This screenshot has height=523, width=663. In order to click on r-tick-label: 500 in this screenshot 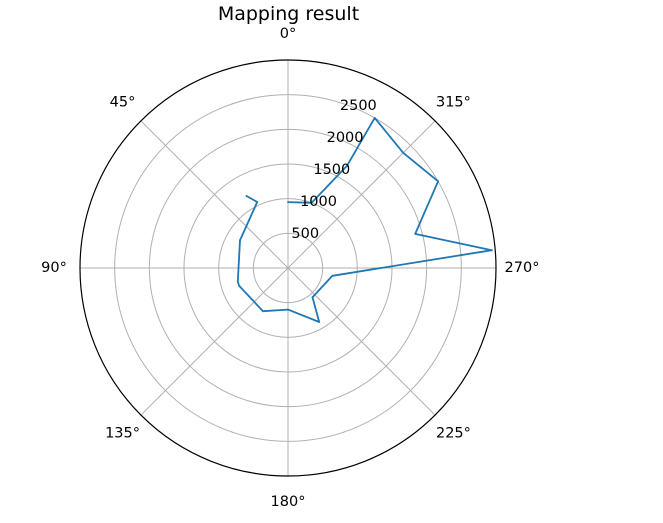, I will do `click(305, 234)`.